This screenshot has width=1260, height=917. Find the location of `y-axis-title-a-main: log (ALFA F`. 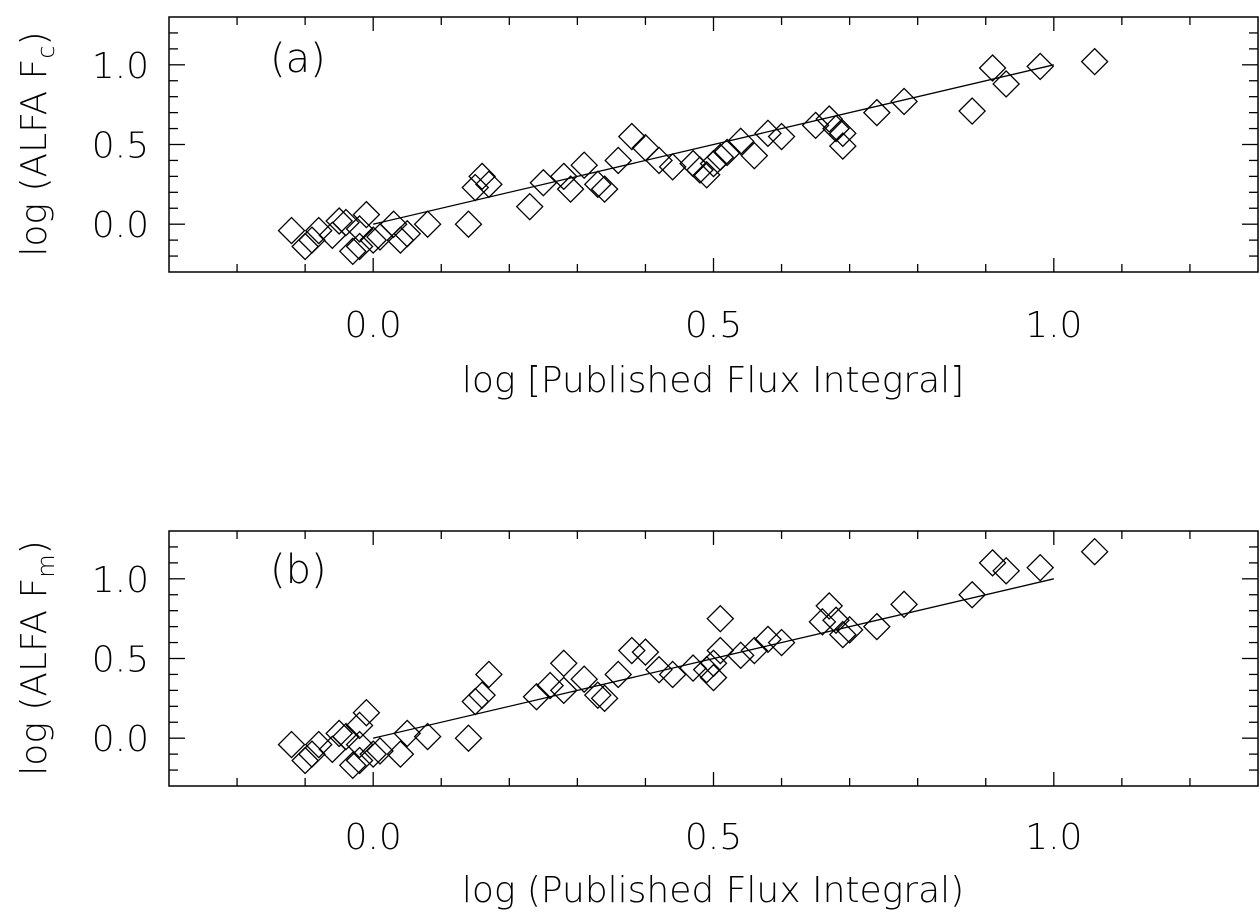

y-axis-title-a-main: log (ALFA F is located at coordinates (34, 158).